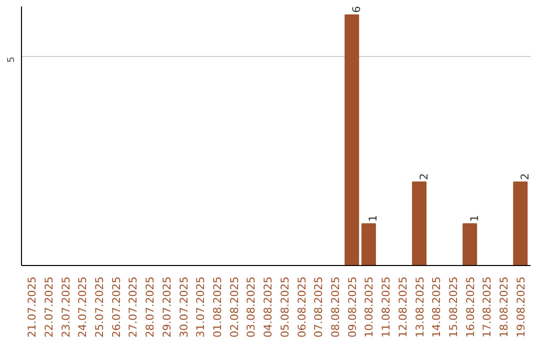 The image size is (540, 340). What do you see at coordinates (504, 307) in the screenshot?
I see `x-tick-label: 18.08.2025` at bounding box center [504, 307].